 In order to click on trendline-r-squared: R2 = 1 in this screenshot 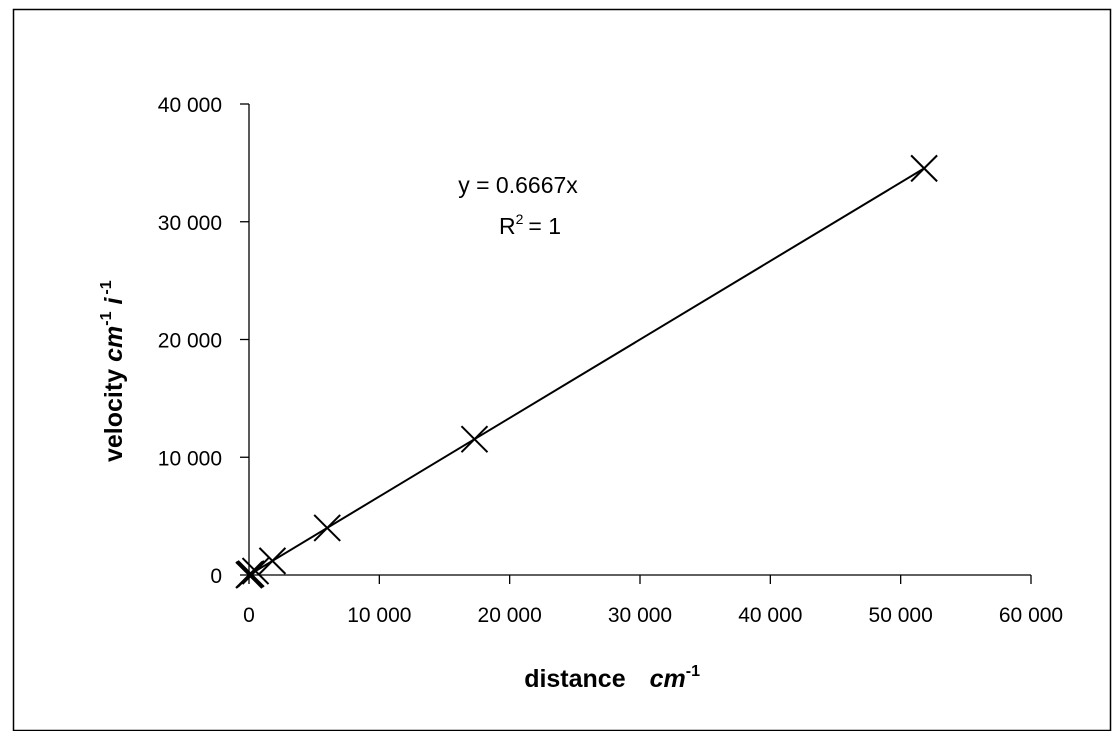, I will do `click(530, 225)`.